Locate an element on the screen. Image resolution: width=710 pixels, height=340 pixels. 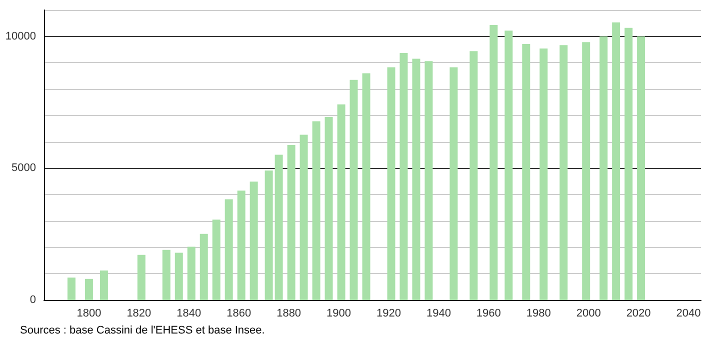
x-tick-label: 1940 is located at coordinates (438, 314).